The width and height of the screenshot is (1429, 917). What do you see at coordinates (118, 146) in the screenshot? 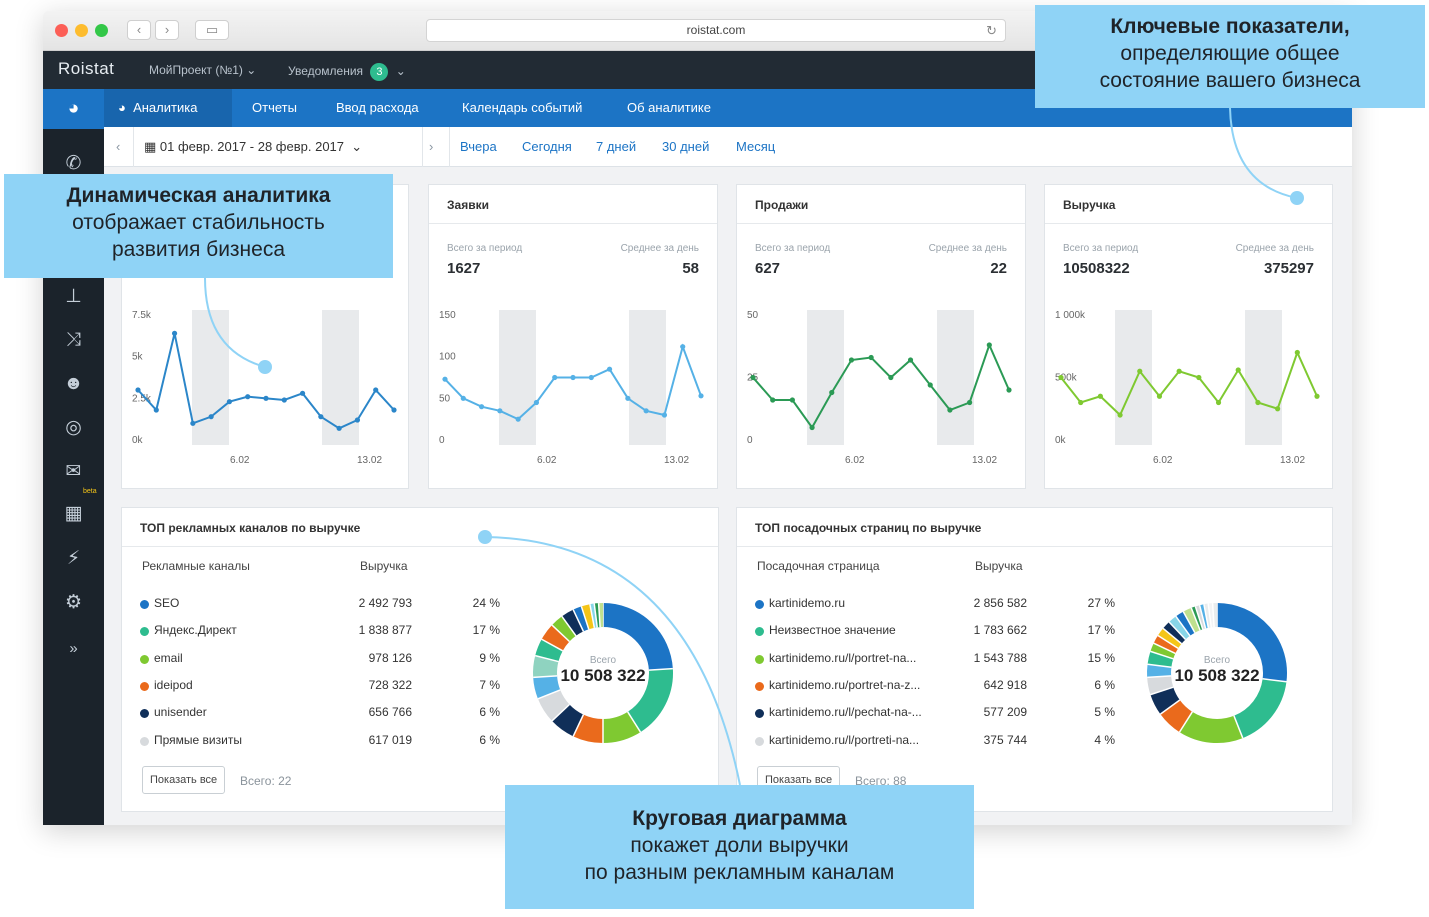
I see `prev-period-icon: ‹` at bounding box center [118, 146].